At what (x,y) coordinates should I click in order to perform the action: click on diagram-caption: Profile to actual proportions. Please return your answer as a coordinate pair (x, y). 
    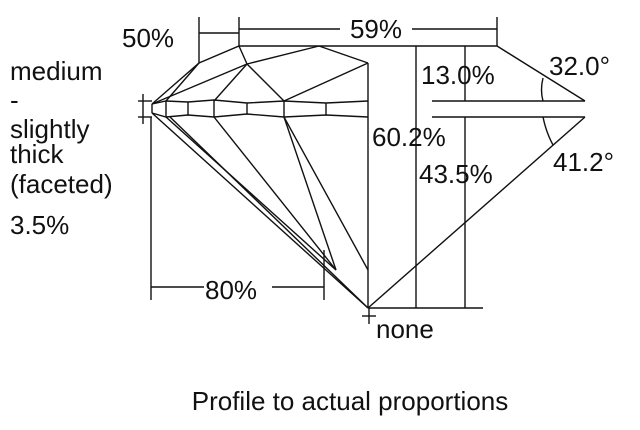
    Looking at the image, I should click on (350, 401).